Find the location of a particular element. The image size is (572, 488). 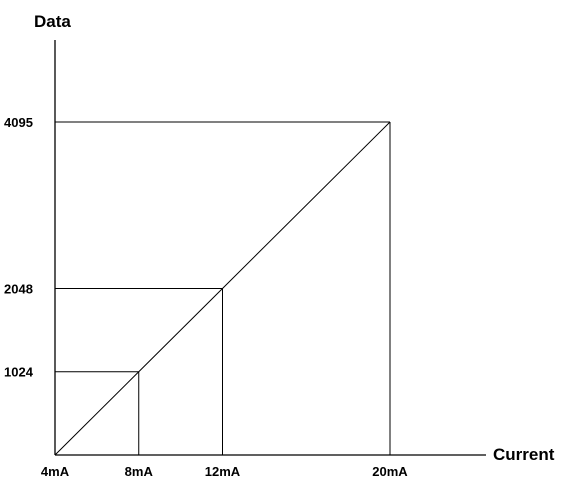

x-tick-label: 20mA is located at coordinates (390, 471).